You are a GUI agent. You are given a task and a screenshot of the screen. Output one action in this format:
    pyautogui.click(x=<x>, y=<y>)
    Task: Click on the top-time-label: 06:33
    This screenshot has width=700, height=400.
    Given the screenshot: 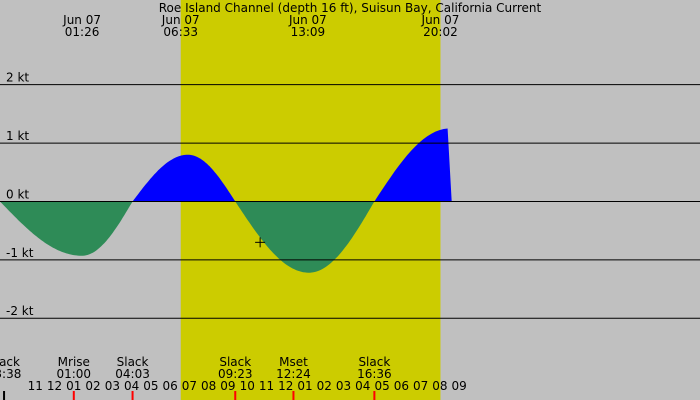 What is the action you would take?
    pyautogui.click(x=180, y=32)
    